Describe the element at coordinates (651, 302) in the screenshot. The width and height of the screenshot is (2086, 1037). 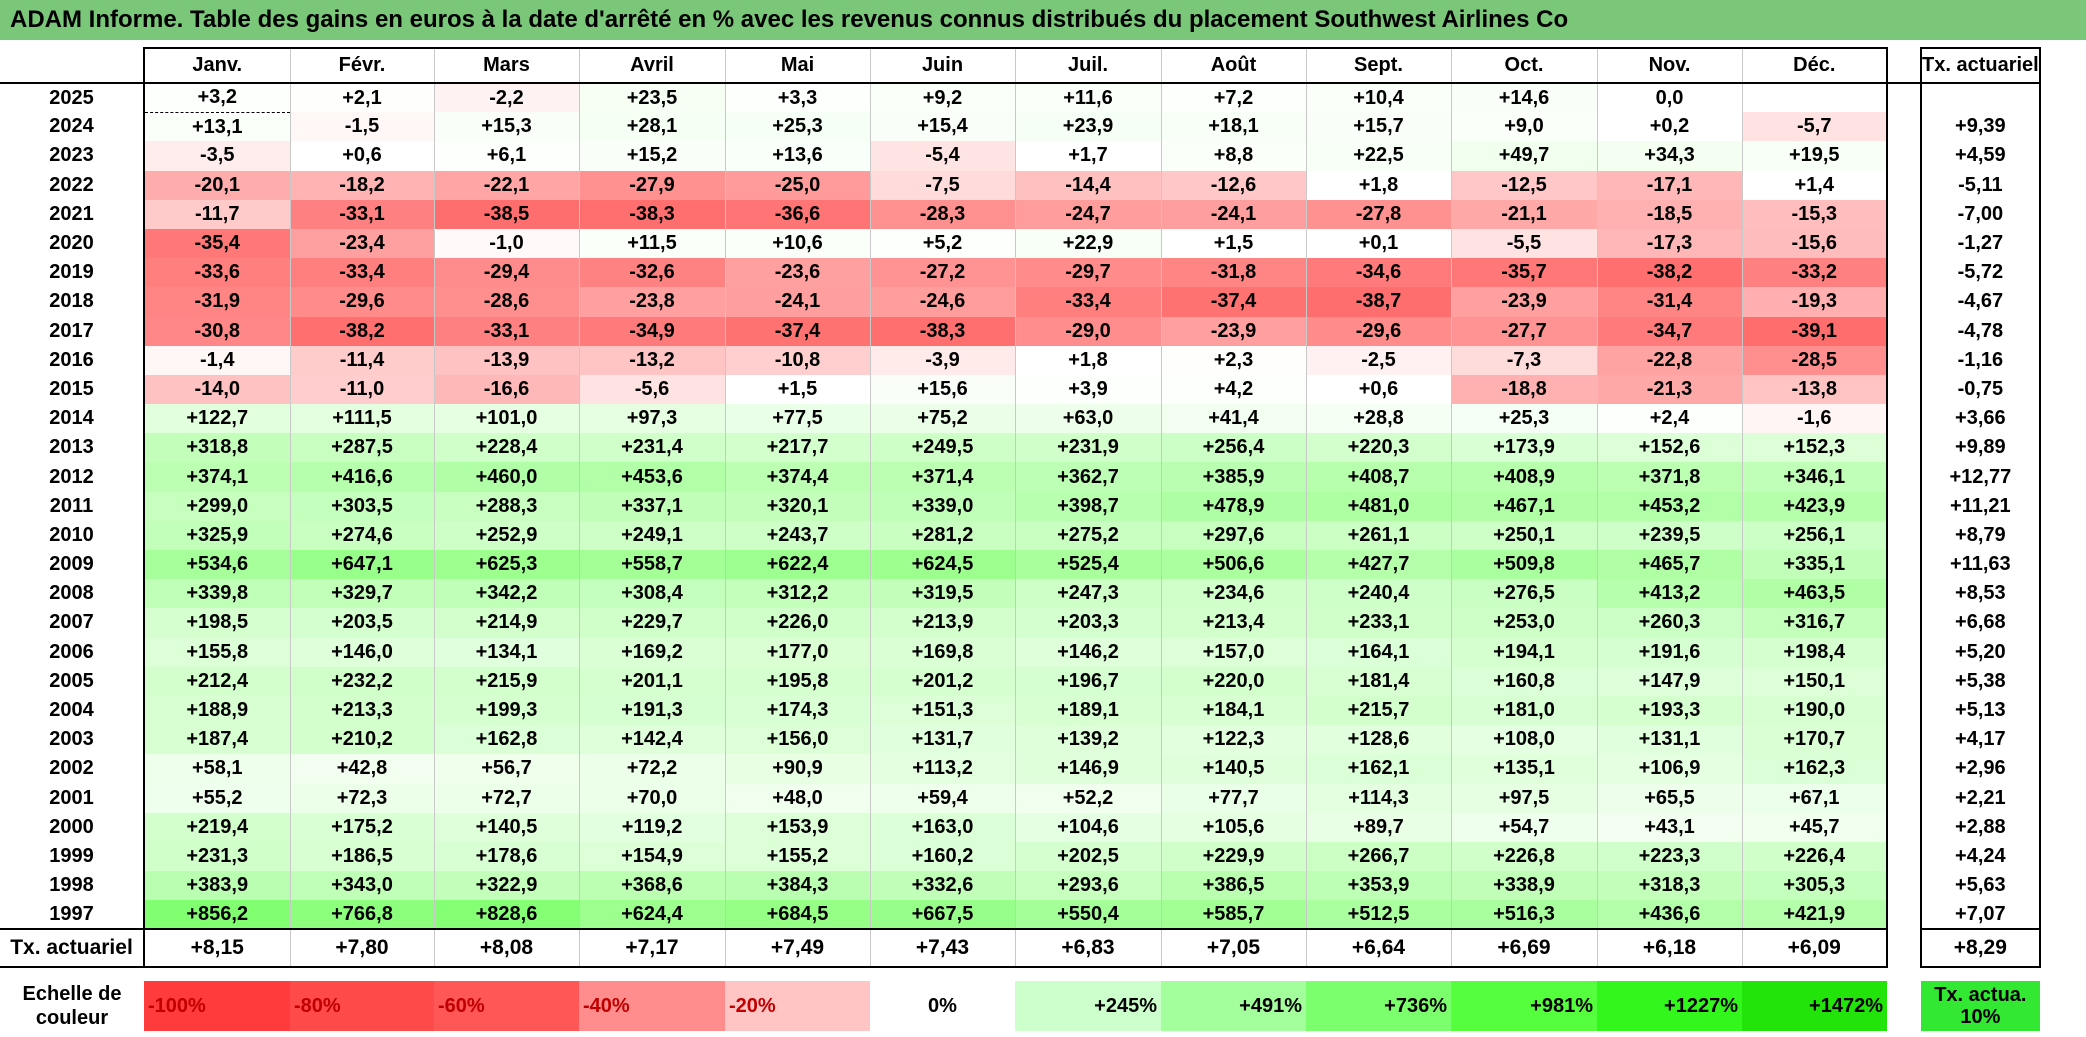
I see `value-cell: -23,8` at that location.